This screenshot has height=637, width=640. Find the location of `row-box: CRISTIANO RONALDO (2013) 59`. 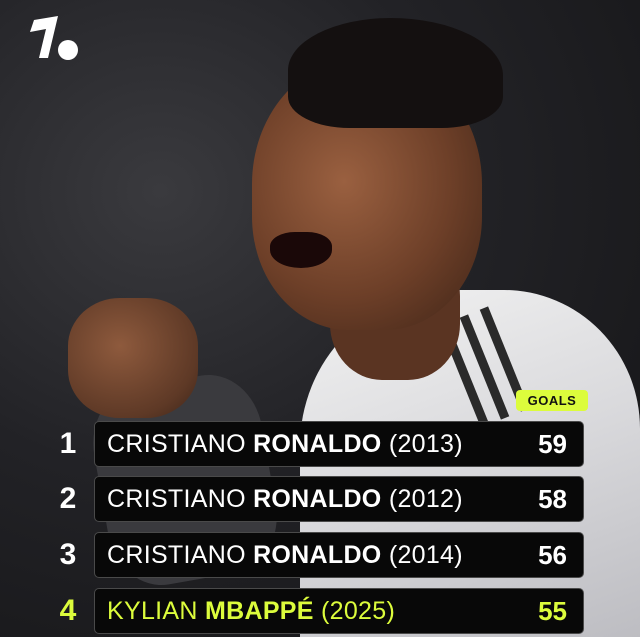

row-box: CRISTIANO RONALDO (2013) 59 is located at coordinates (339, 444).